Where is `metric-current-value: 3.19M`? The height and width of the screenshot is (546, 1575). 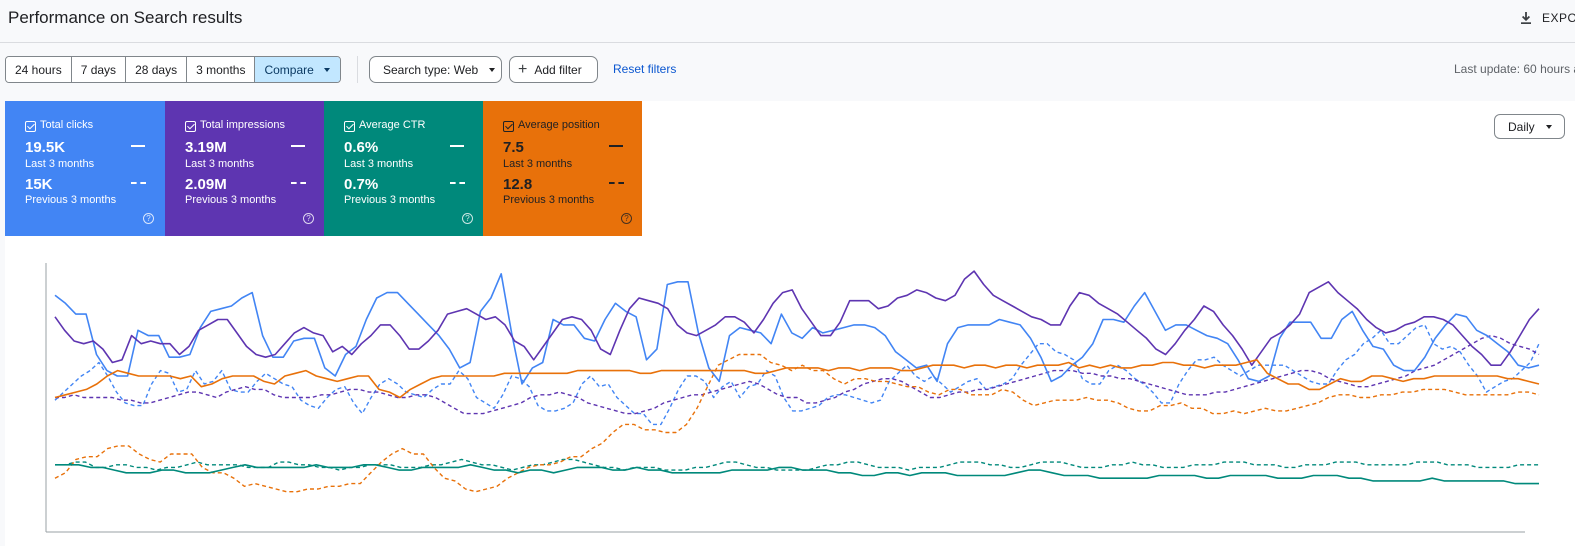 metric-current-value: 3.19M is located at coordinates (206, 147).